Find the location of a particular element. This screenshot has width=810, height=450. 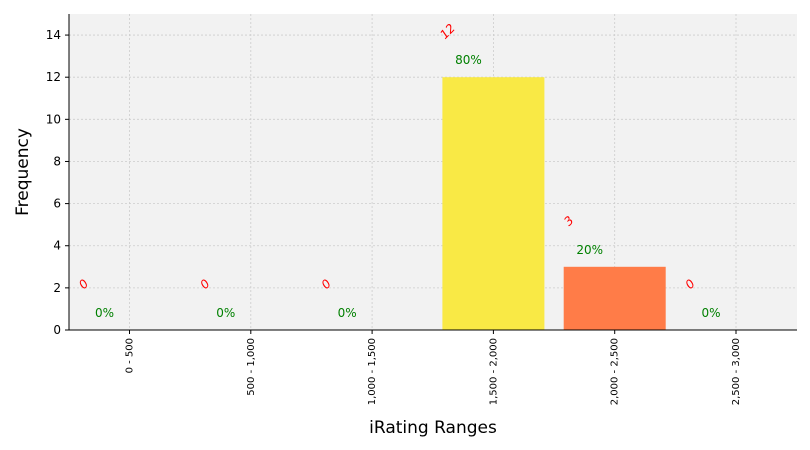

y-tick-label: 6 is located at coordinates (57, 204).